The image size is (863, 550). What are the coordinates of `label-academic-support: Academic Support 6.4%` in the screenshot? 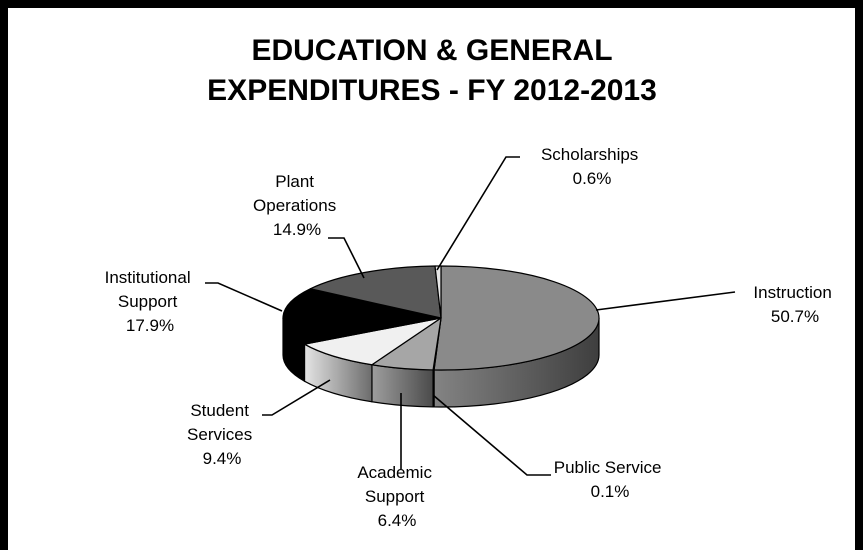 It's located at (396, 496).